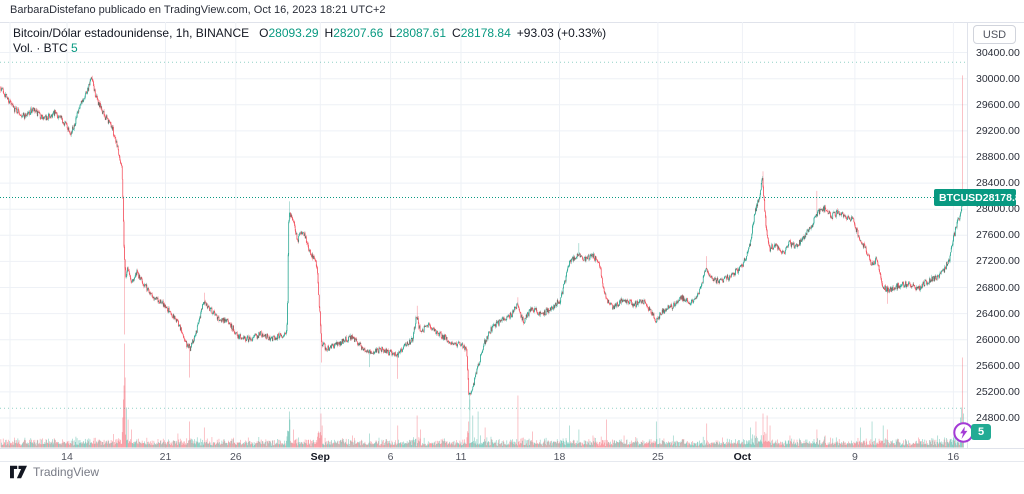 The width and height of the screenshot is (1024, 494). What do you see at coordinates (166, 457) in the screenshot?
I see `time-tick-label: 21` at bounding box center [166, 457].